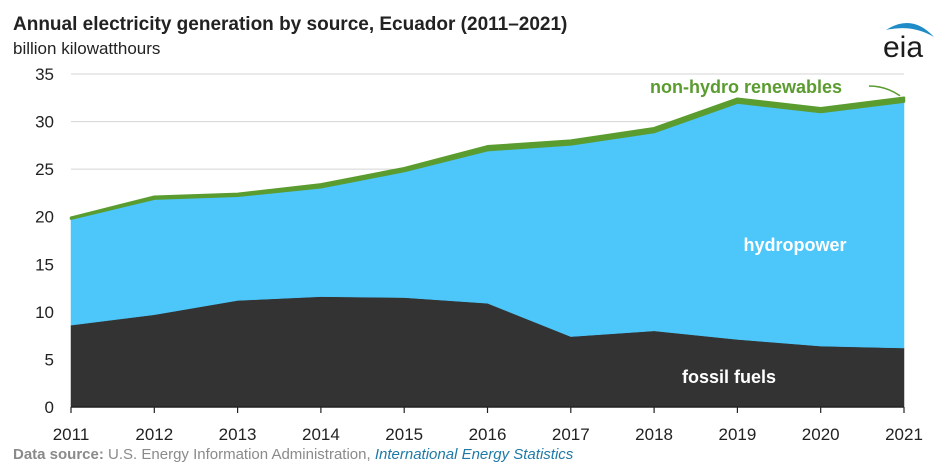 The width and height of the screenshot is (947, 476). What do you see at coordinates (904, 434) in the screenshot?
I see `x-tick-label: 2021` at bounding box center [904, 434].